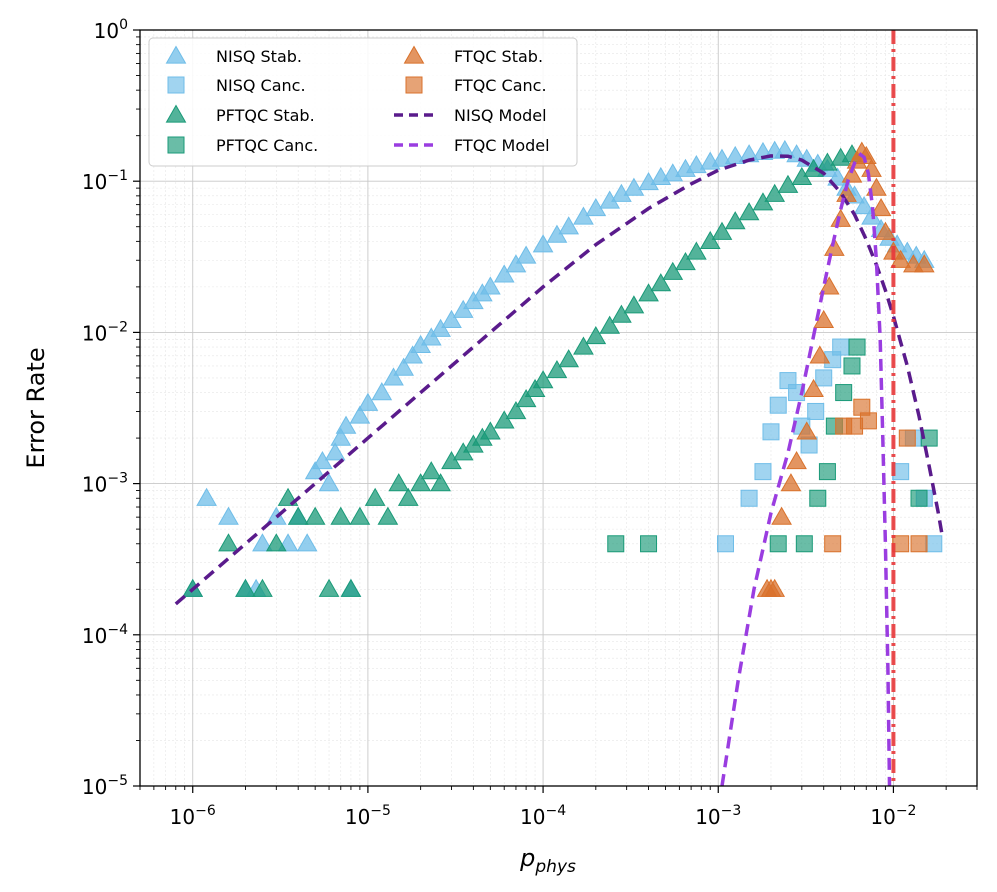  Describe the element at coordinates (176, 113) in the screenshot. I see `legend-marker-pftqc-stab` at that location.